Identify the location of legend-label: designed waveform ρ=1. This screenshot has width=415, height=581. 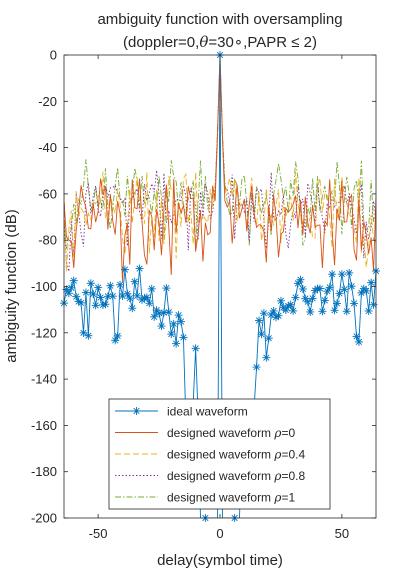
(231, 498).